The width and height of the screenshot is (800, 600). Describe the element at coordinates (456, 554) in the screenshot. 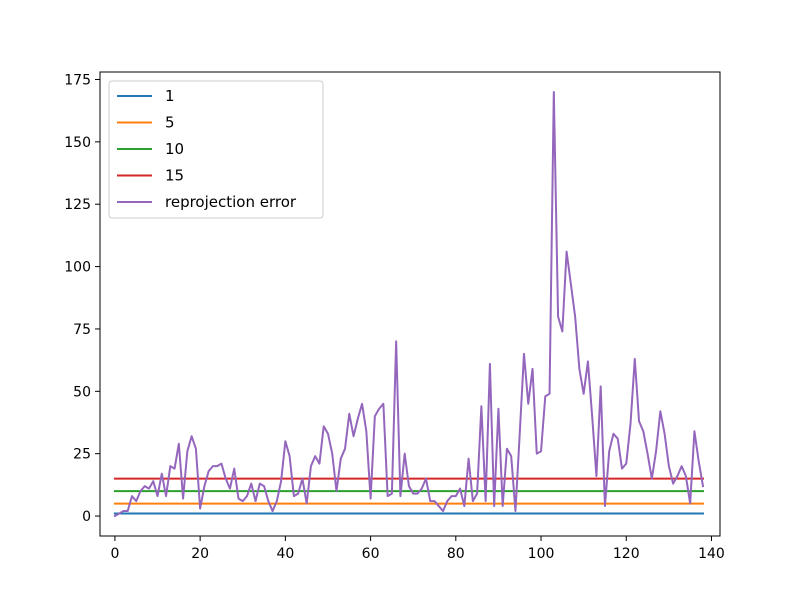

I see `x-tick-label: 80` at that location.